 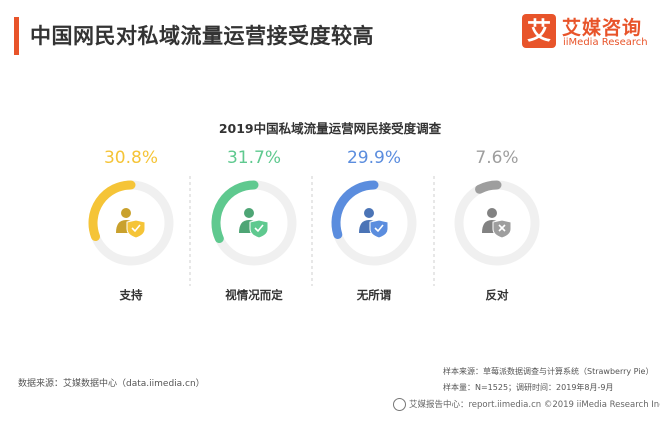 What do you see at coordinates (497, 295) in the screenshot?
I see `category-label-4: 反对` at bounding box center [497, 295].